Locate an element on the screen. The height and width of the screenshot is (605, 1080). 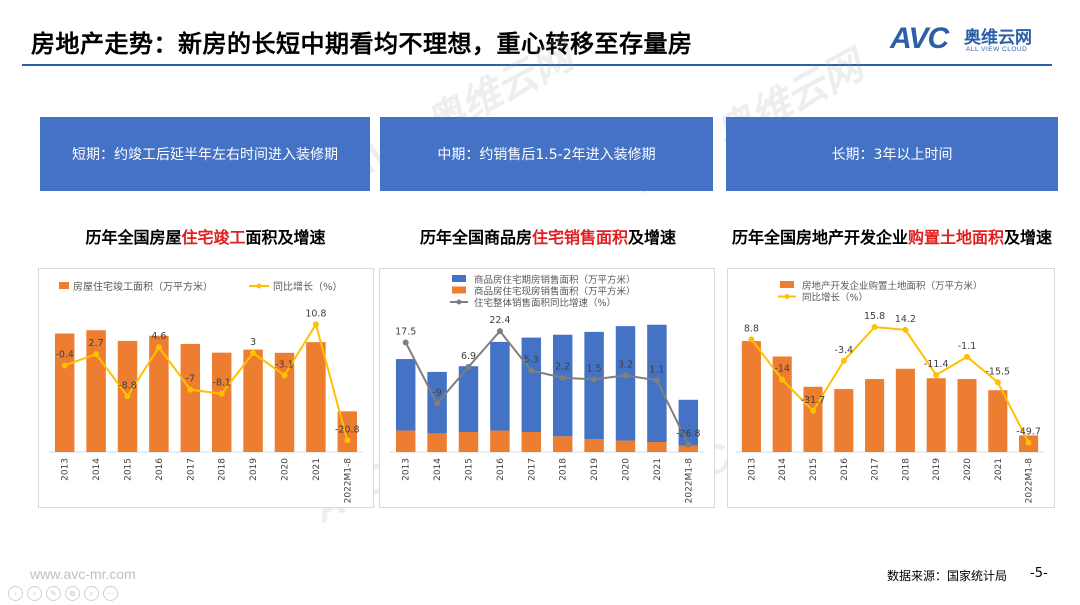
x-tick-label: 2014 is located at coordinates (97, 469).